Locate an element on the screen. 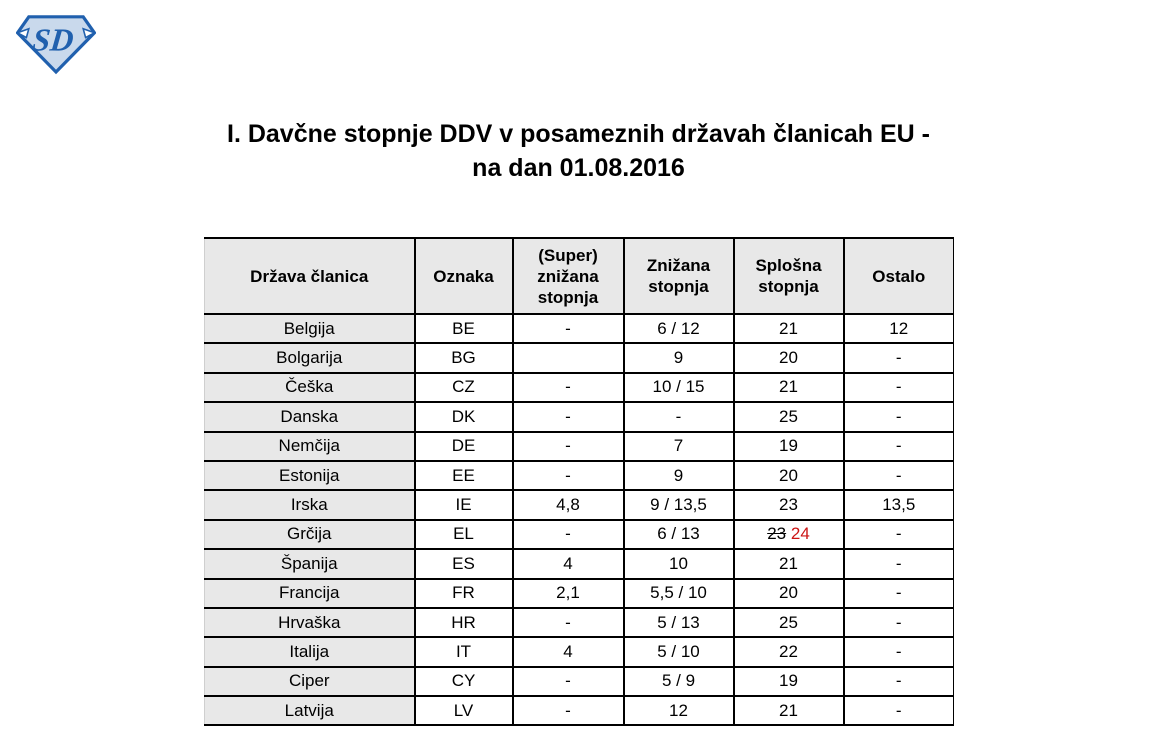 The width and height of the screenshot is (1157, 743). table-row: Estonija EE -9 20- is located at coordinates (579, 475).